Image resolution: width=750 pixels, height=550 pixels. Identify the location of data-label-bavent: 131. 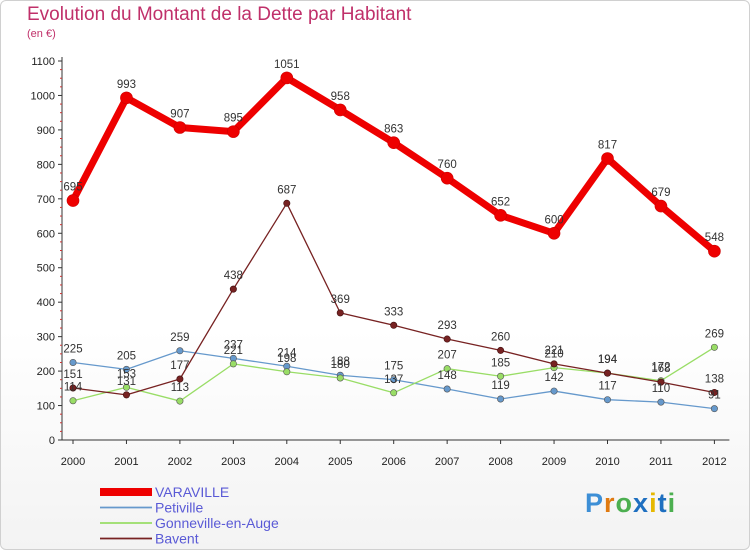
(126, 382).